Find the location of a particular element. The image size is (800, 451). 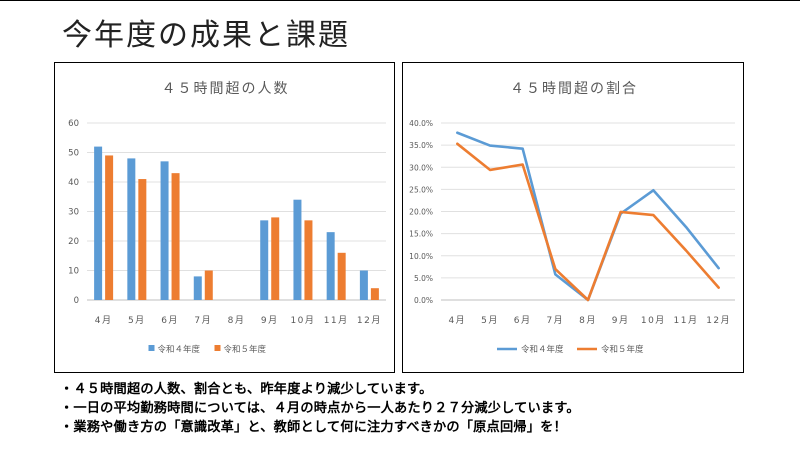

y-tick-label: 40 is located at coordinates (73, 183).